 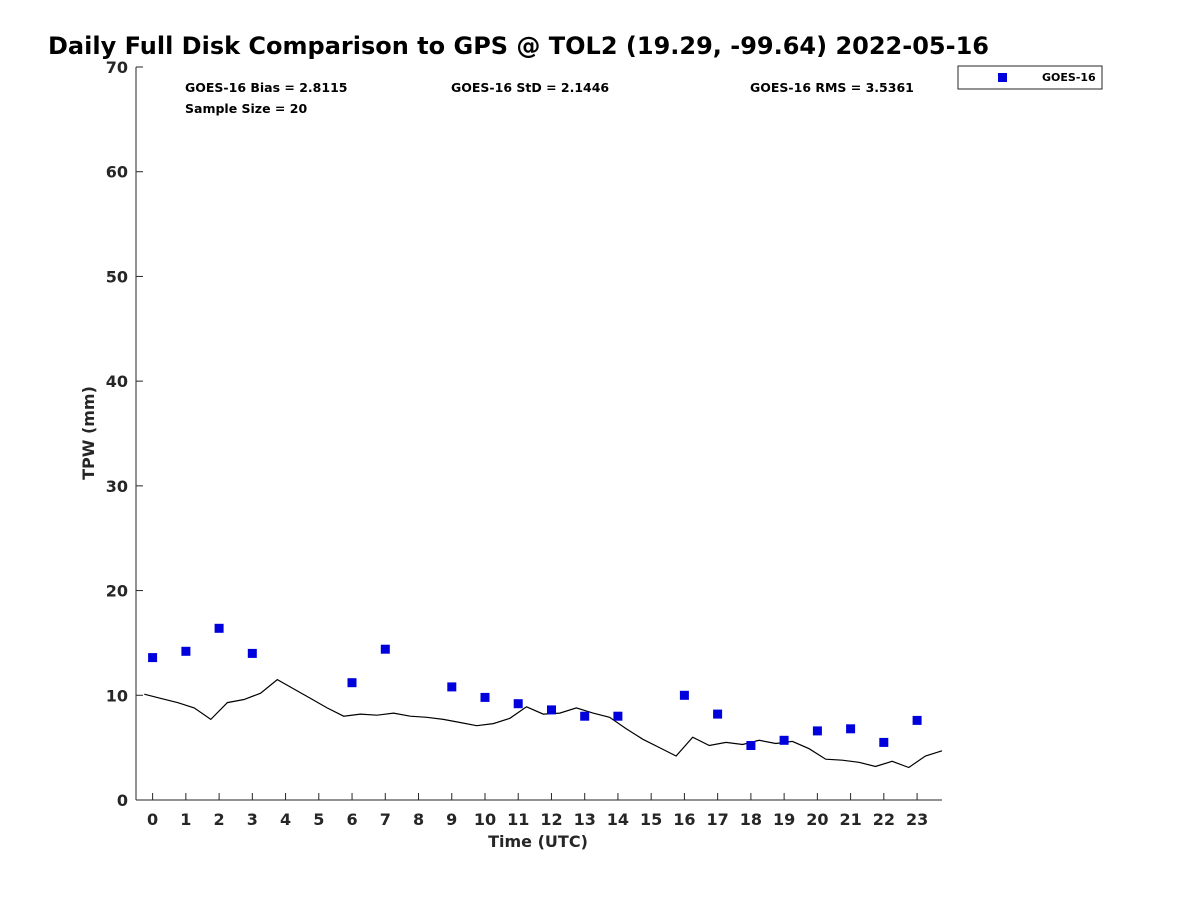 What do you see at coordinates (219, 819) in the screenshot?
I see `x-tick-label: 2` at bounding box center [219, 819].